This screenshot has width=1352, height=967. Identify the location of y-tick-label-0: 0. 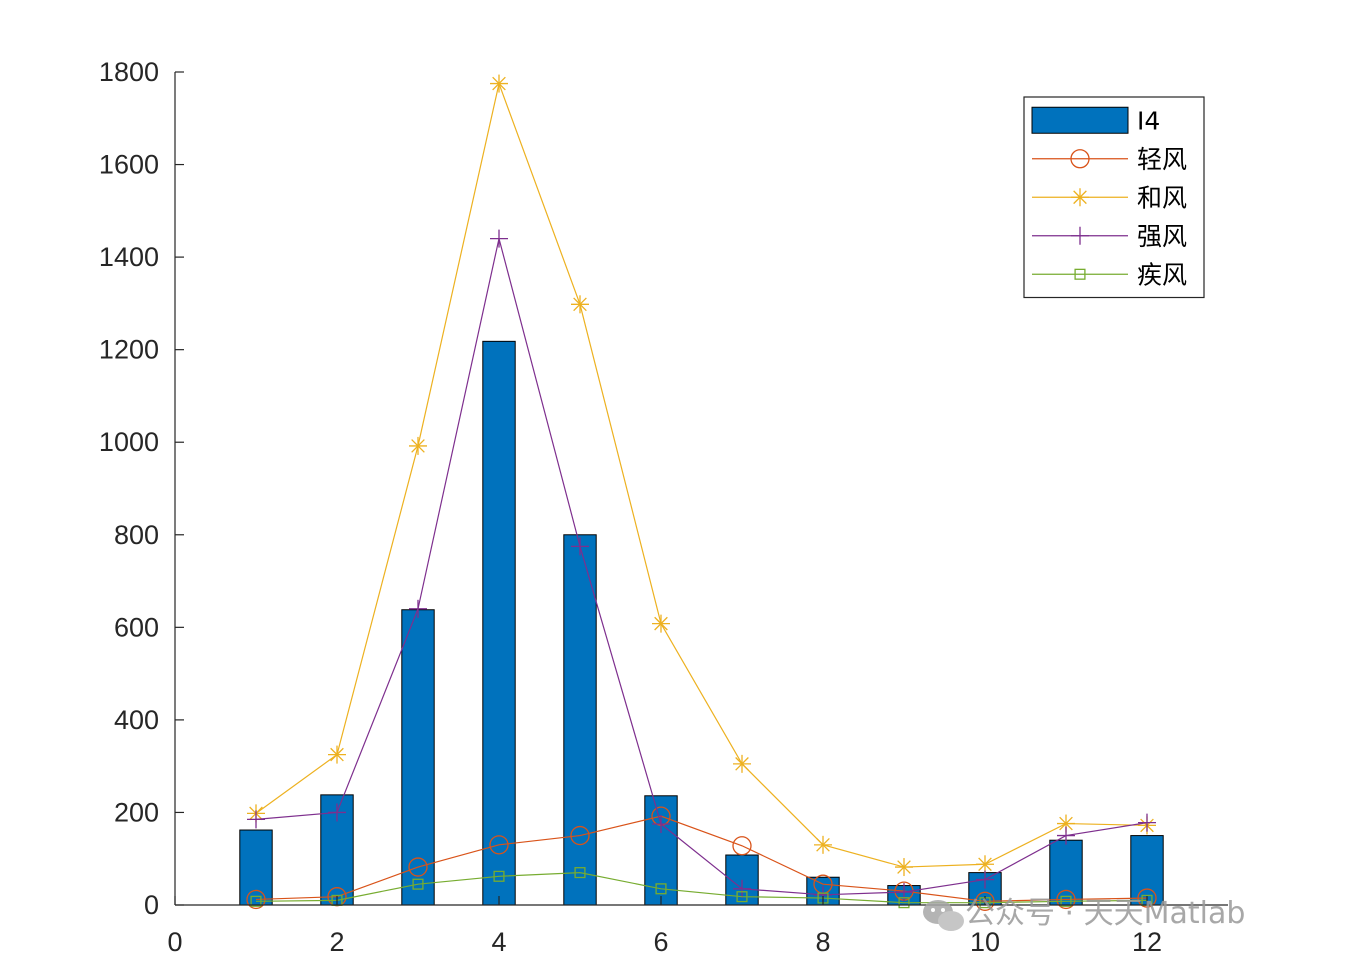
(151, 905).